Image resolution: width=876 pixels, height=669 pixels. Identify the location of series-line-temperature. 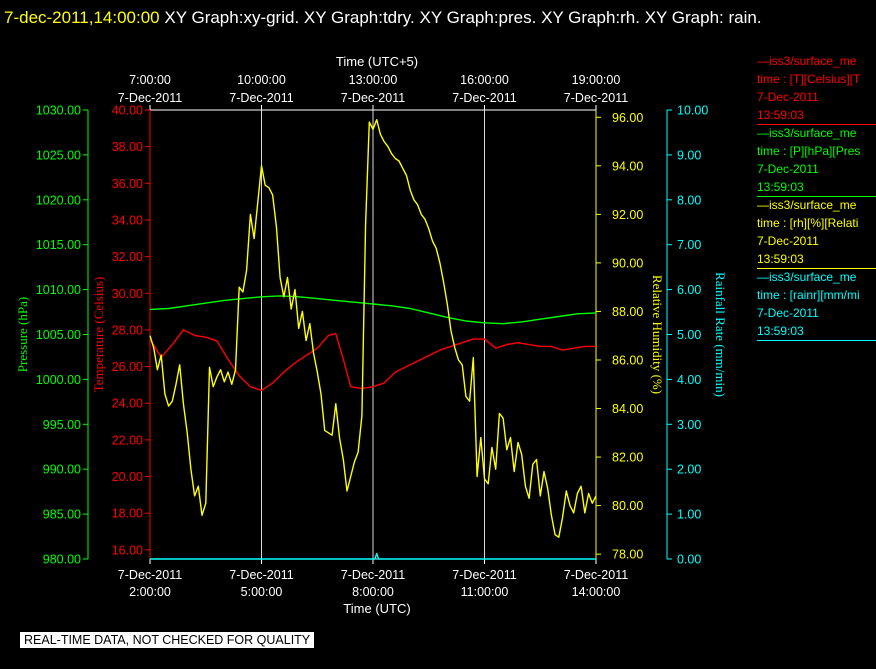
(372, 360).